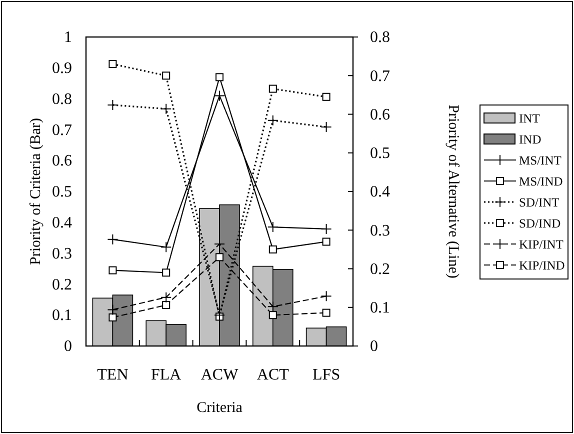 This screenshot has height=434, width=574. I want to click on legend-label: MS/INT, so click(540, 161).